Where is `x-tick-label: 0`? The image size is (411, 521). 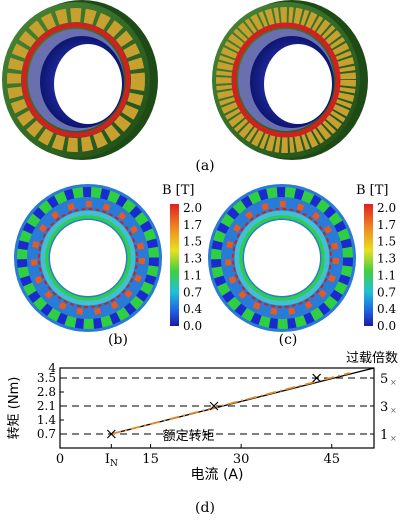
x-tick-label: 0 is located at coordinates (60, 459).